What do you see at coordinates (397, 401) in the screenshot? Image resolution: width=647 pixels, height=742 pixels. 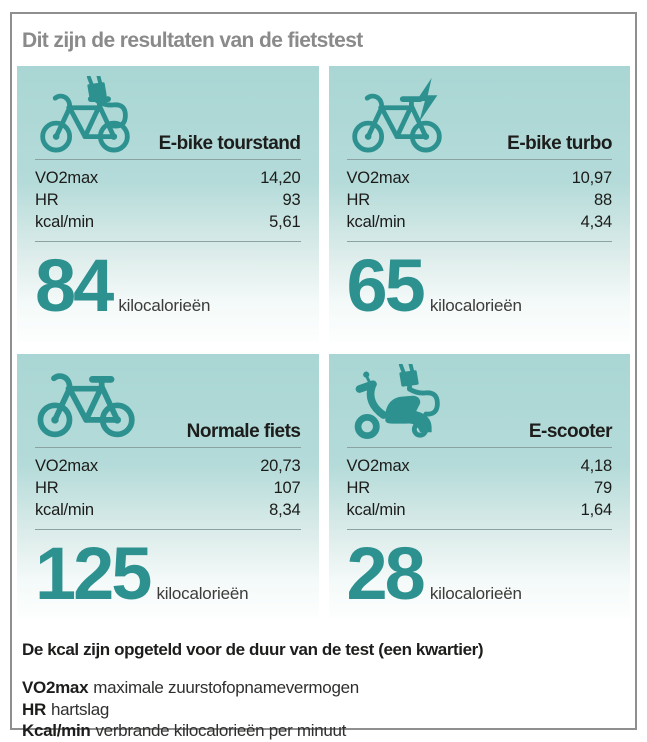 I see `e-scooter-charging-plug-icon` at bounding box center [397, 401].